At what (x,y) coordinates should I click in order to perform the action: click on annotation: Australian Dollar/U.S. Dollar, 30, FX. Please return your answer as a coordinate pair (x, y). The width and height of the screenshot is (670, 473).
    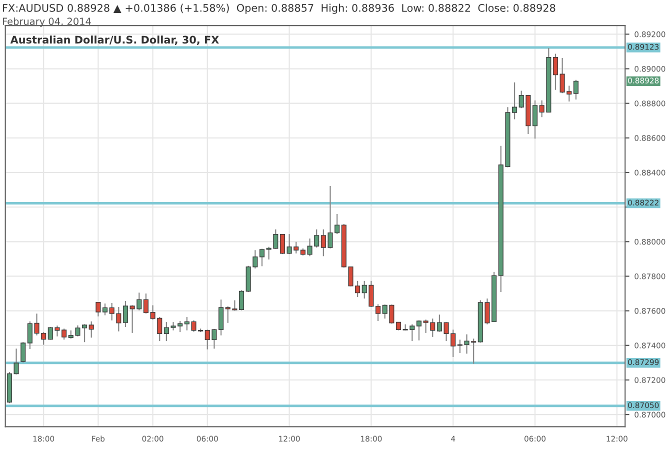
    Looking at the image, I should click on (114, 40).